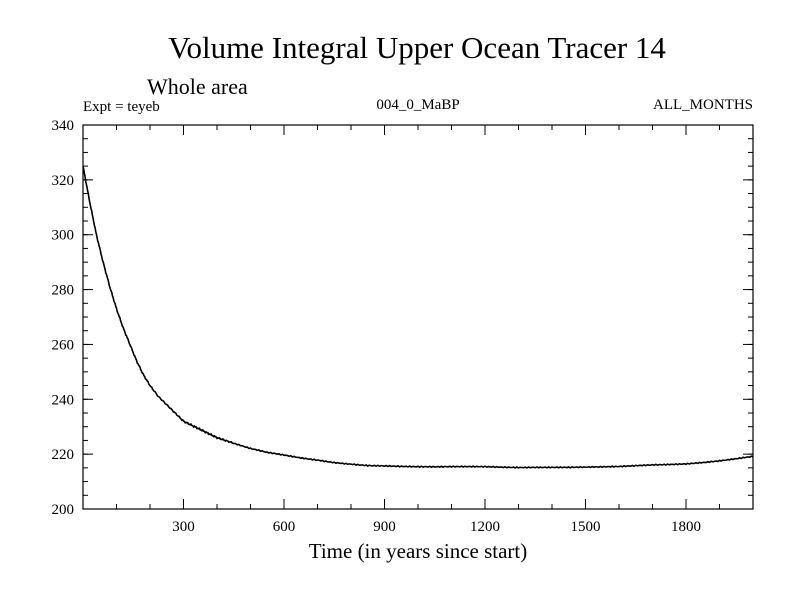  What do you see at coordinates (63, 345) in the screenshot?
I see `y-tick-label: 260` at bounding box center [63, 345].